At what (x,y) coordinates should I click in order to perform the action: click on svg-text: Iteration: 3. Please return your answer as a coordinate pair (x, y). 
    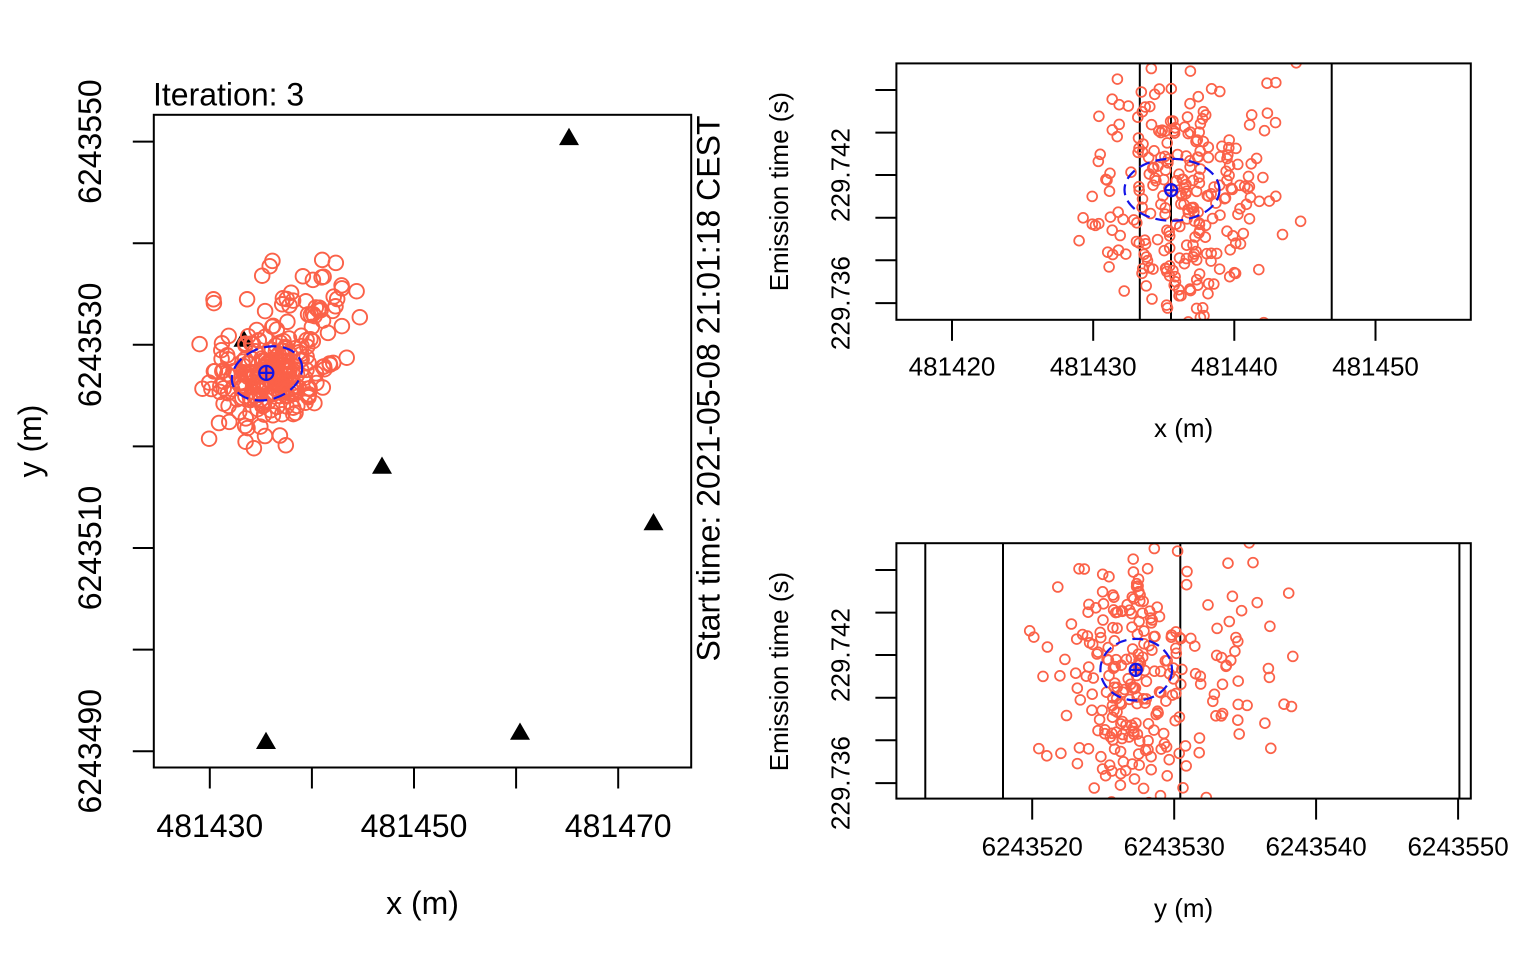
    Looking at the image, I should click on (228, 95).